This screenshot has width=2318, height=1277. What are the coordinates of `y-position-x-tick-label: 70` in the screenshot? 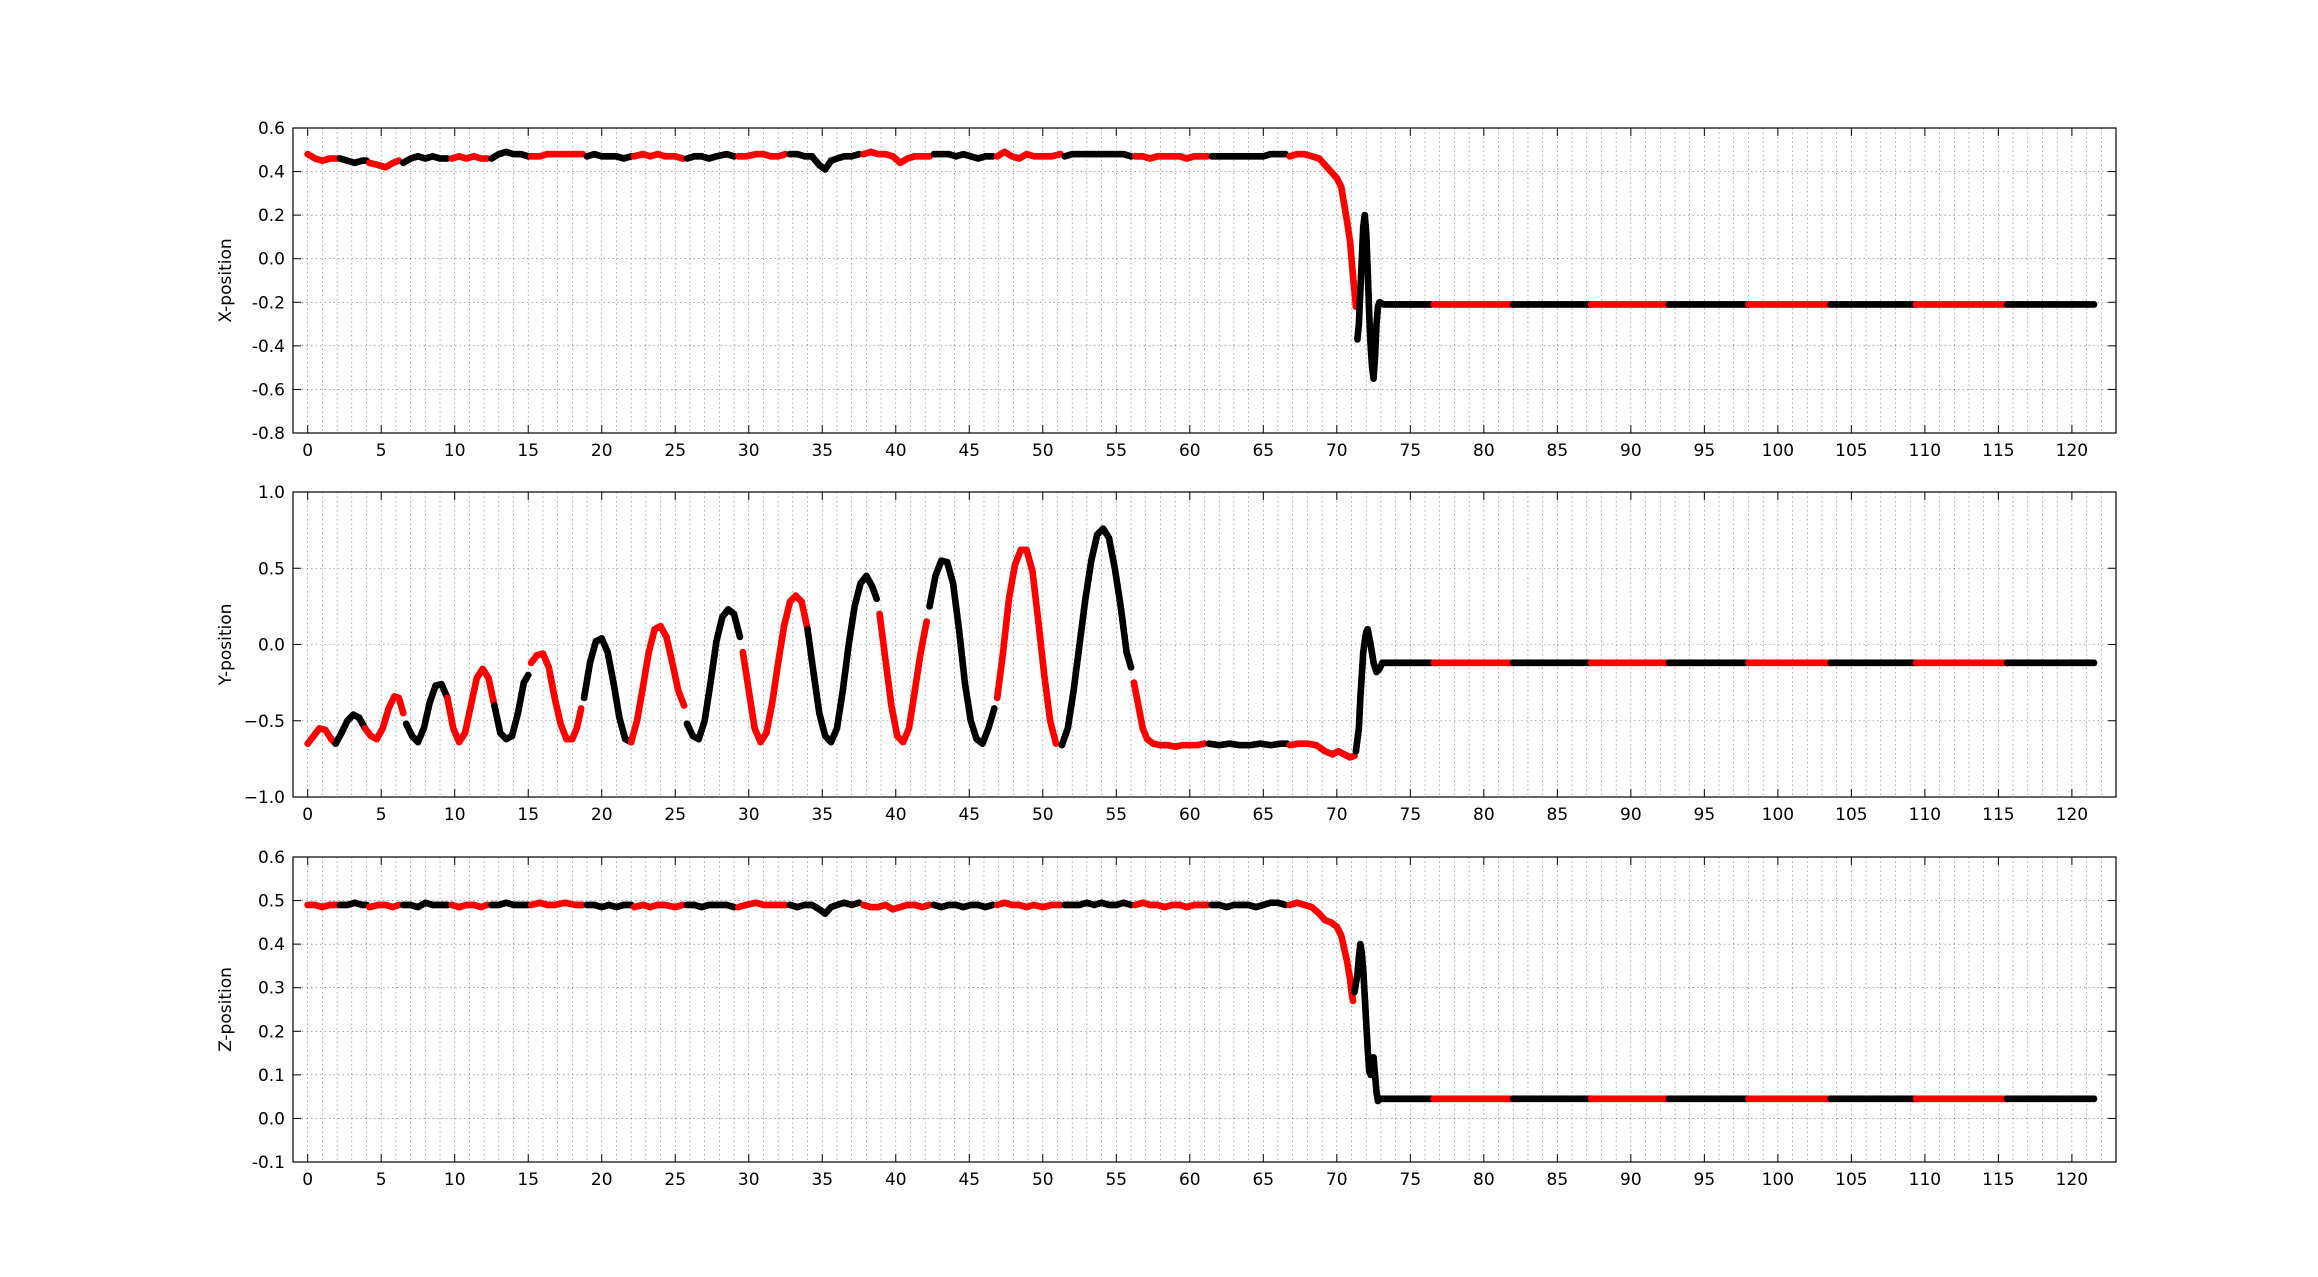 It's located at (1337, 815).